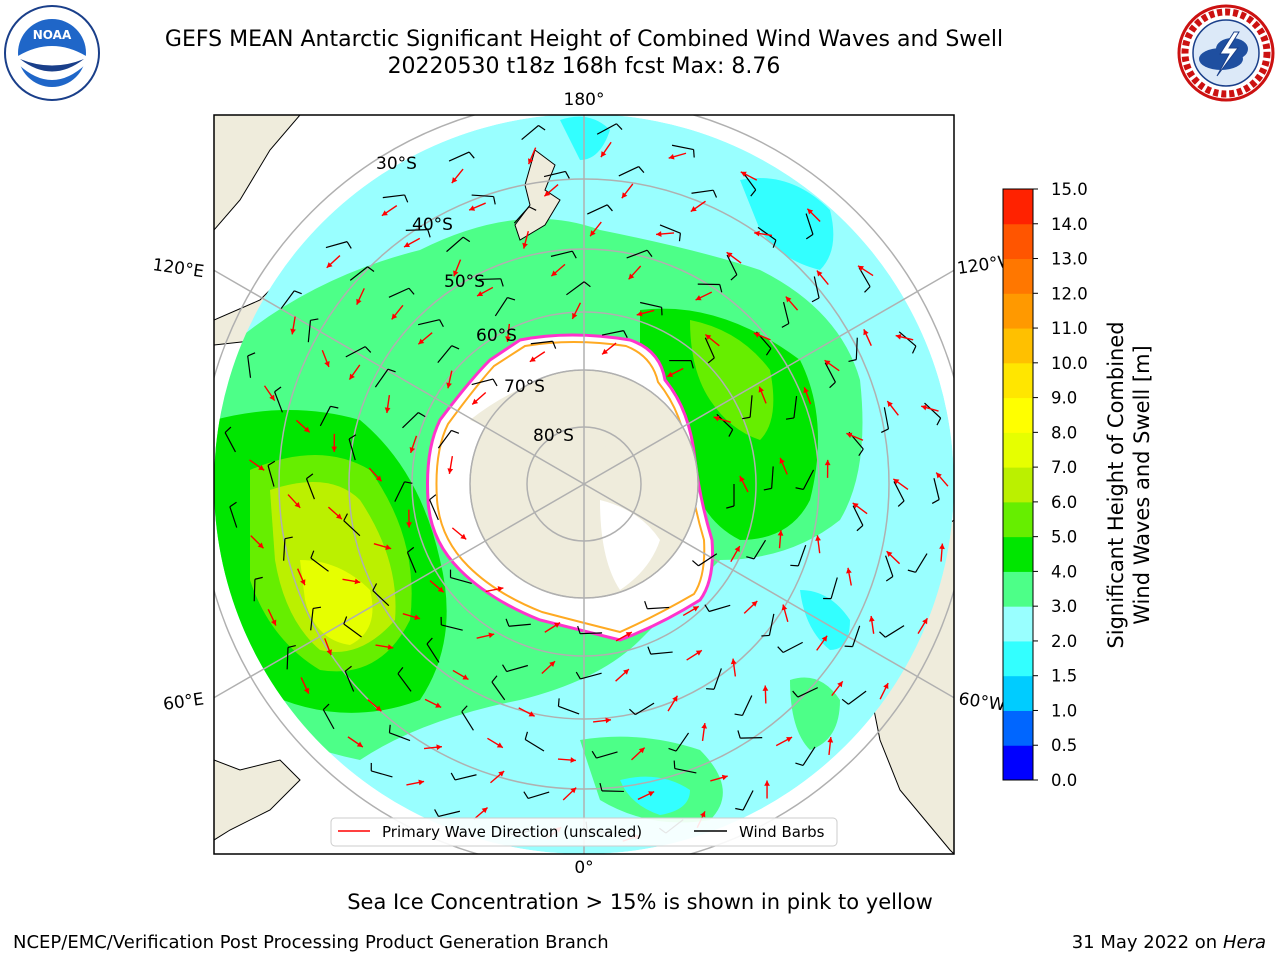 The image size is (1280, 960). Describe the element at coordinates (1064, 641) in the screenshot. I see `colorbar-tick-label: 2.0` at that location.